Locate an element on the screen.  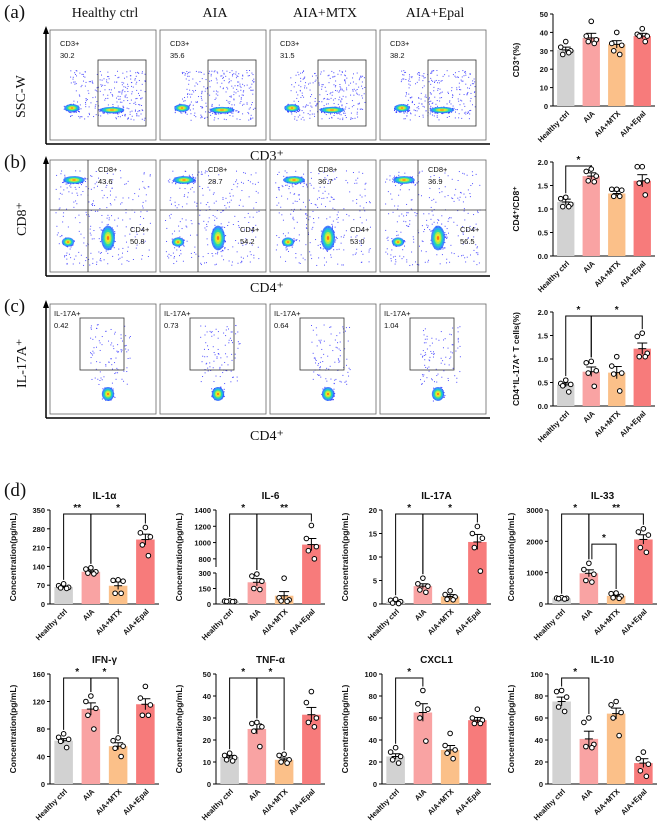
flow-plot-0: CD3+ 30.2 is located at coordinates (103, 85).